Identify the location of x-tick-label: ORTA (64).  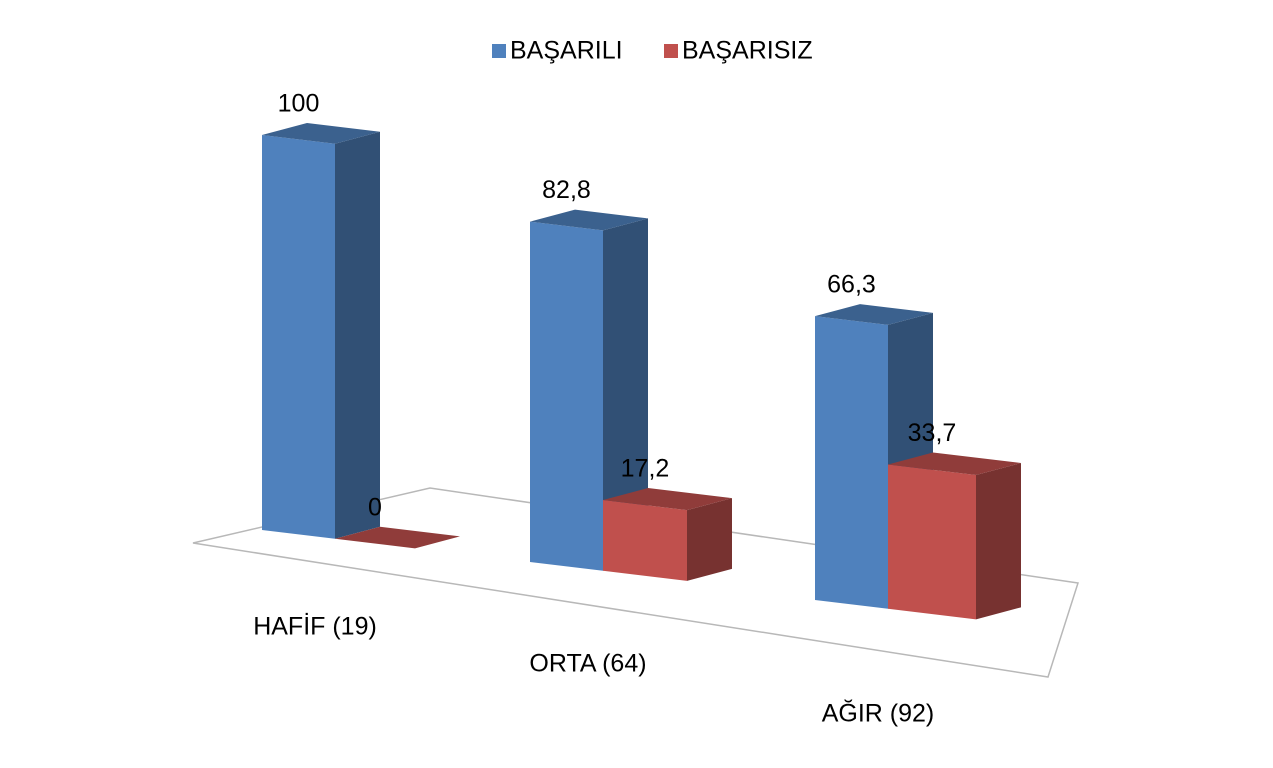
(587, 664).